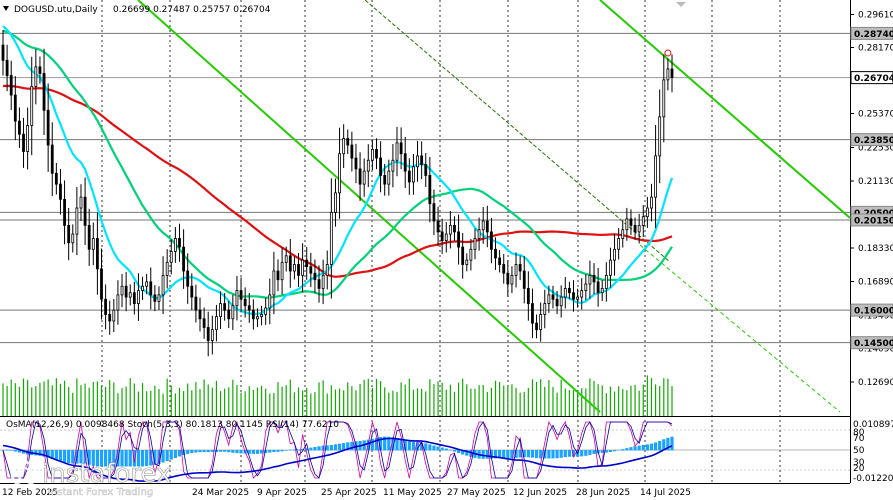 The height and width of the screenshot is (500, 893). I want to click on x-tick-label: 25 Apr 2025, so click(349, 493).